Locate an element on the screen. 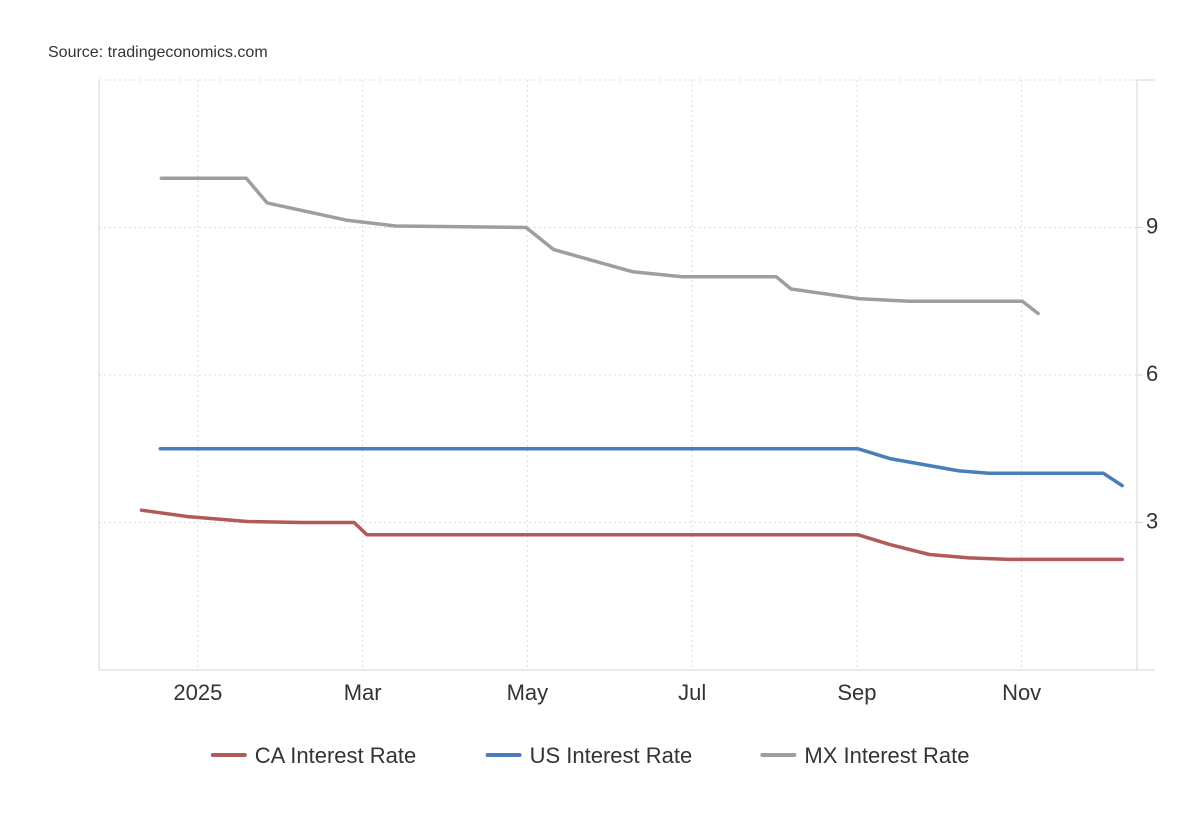 The width and height of the screenshot is (1200, 820). y-tick-label-9: 9 is located at coordinates (1152, 226).